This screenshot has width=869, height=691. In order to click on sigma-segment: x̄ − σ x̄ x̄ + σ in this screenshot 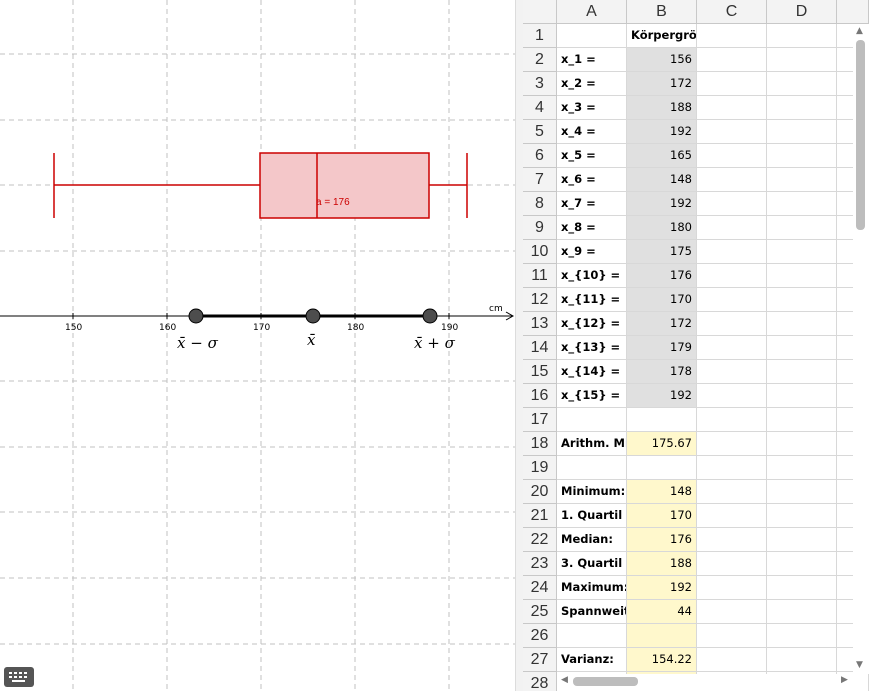, I will do `click(316, 330)`.